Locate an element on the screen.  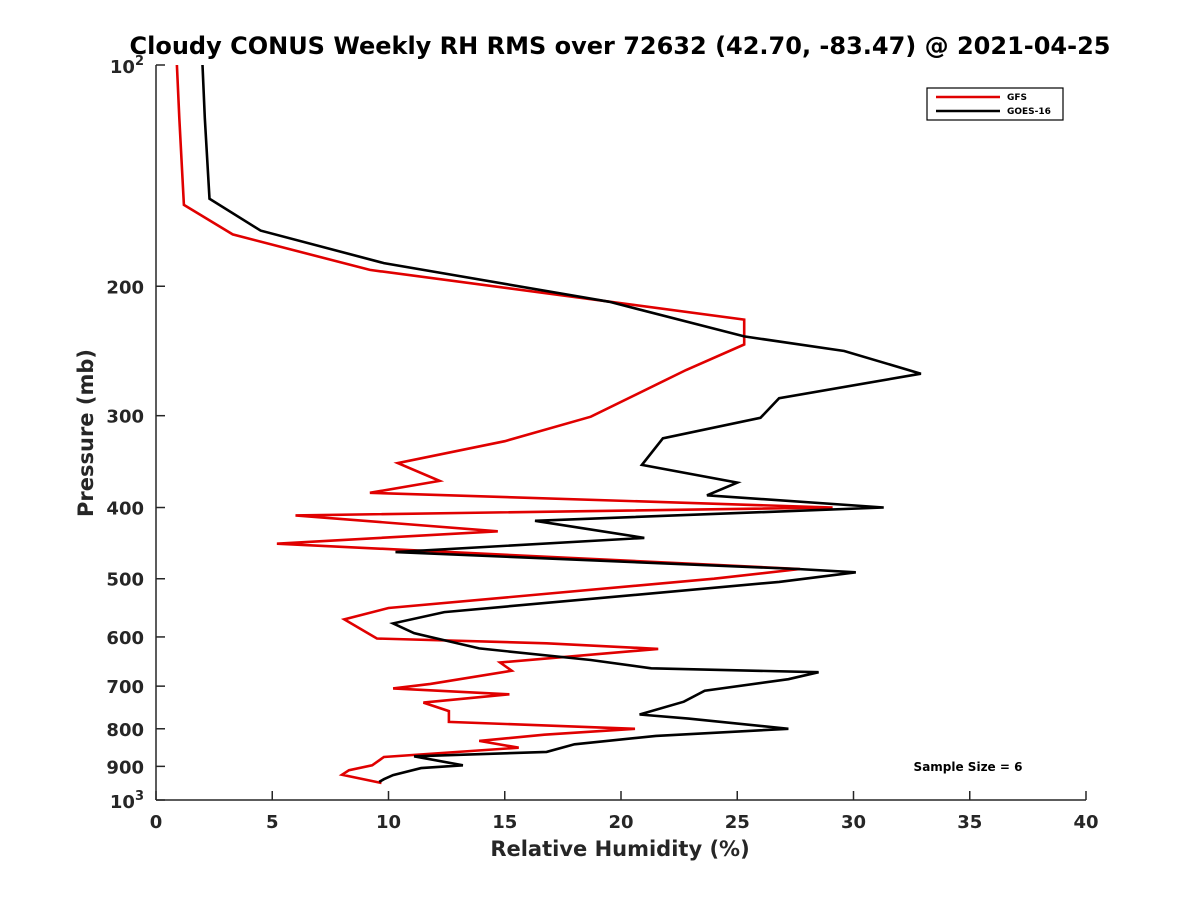
legend-box is located at coordinates (995, 104).